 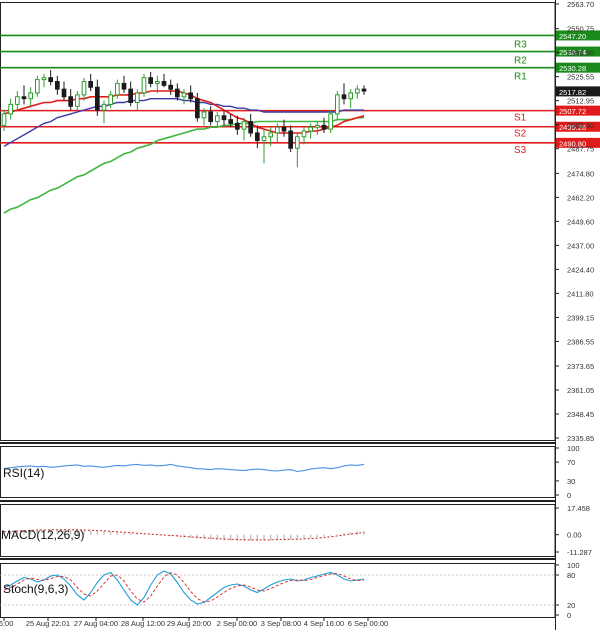 What do you see at coordinates (573, 448) in the screenshot?
I see `rsi-y-tick-label: 100` at bounding box center [573, 448].